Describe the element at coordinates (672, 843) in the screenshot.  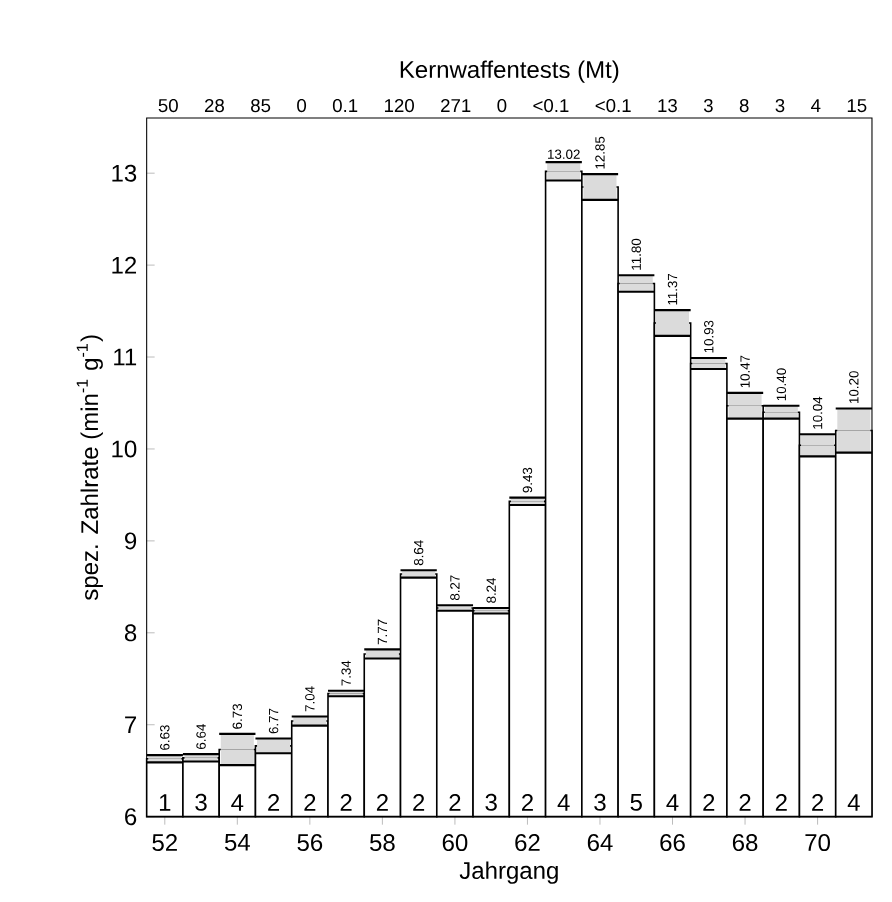
I see `x-tick-label: 66` at that location.